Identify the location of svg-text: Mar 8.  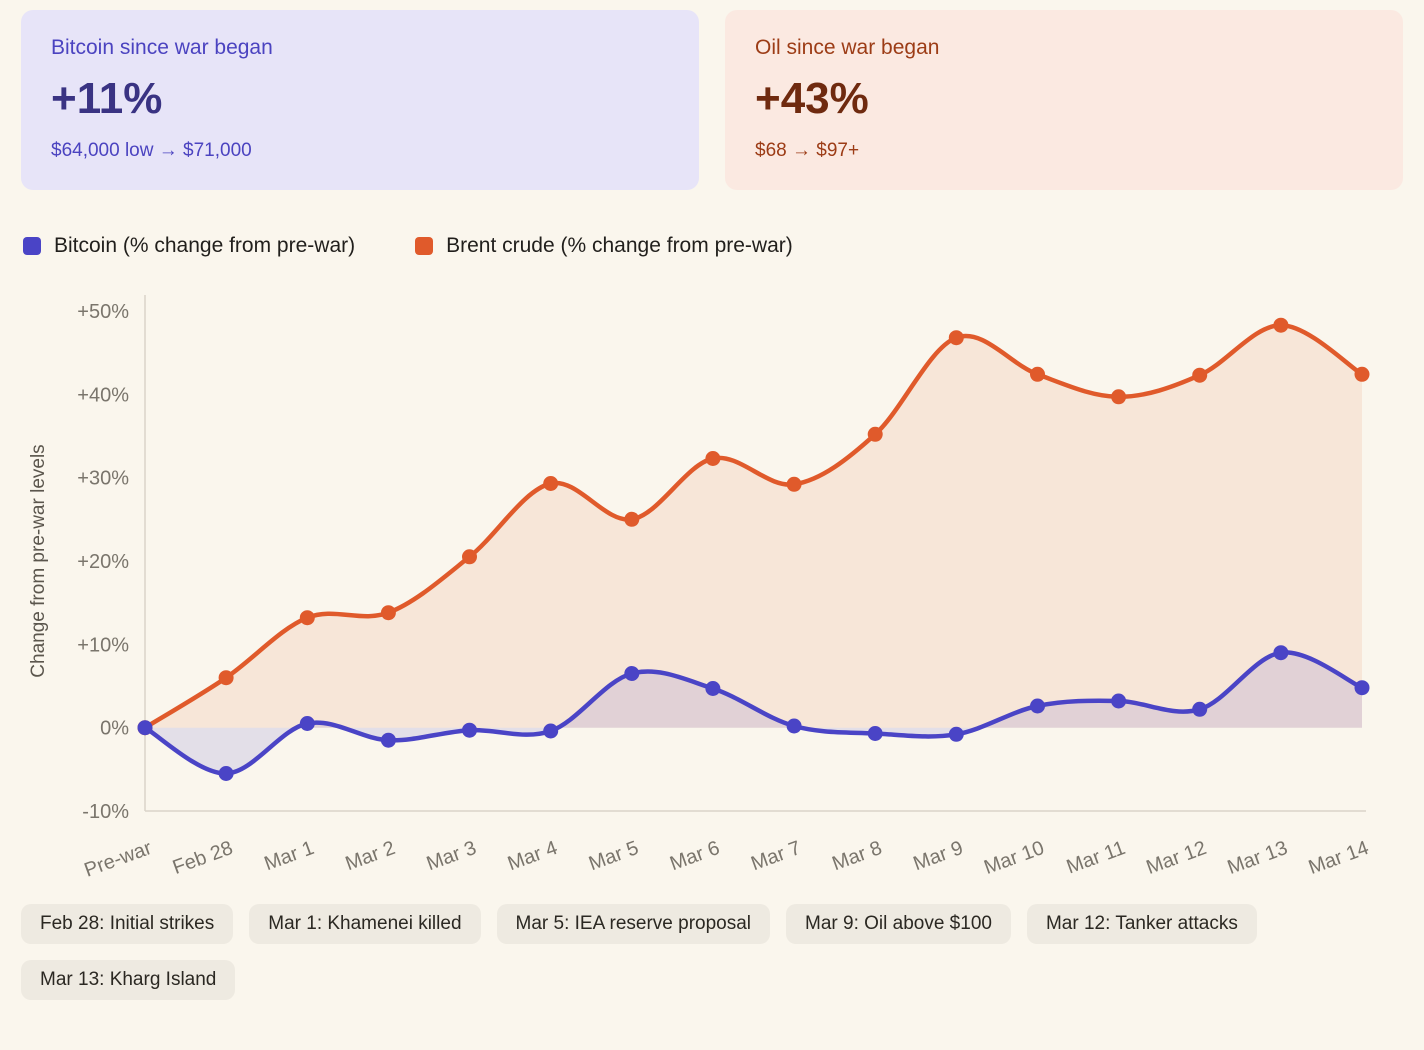
(857, 856).